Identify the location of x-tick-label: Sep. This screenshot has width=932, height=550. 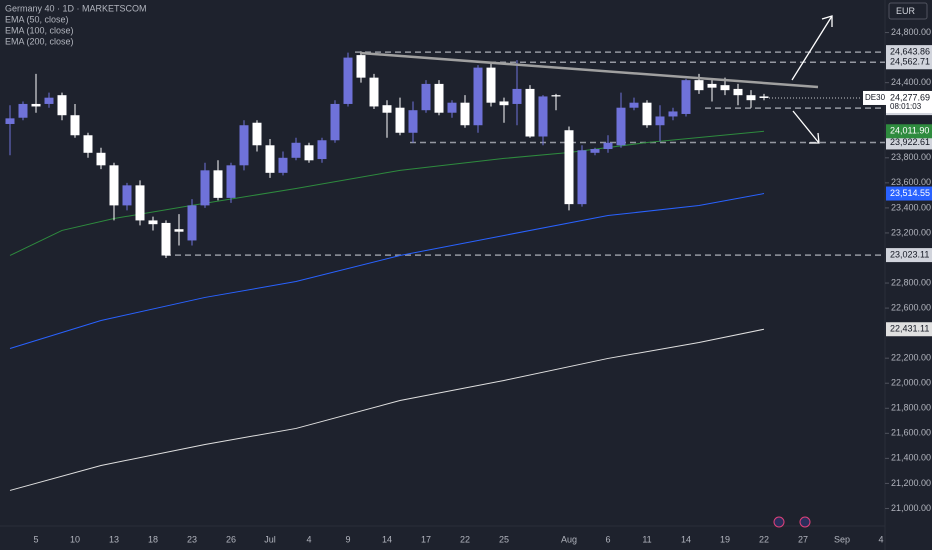
(842, 539).